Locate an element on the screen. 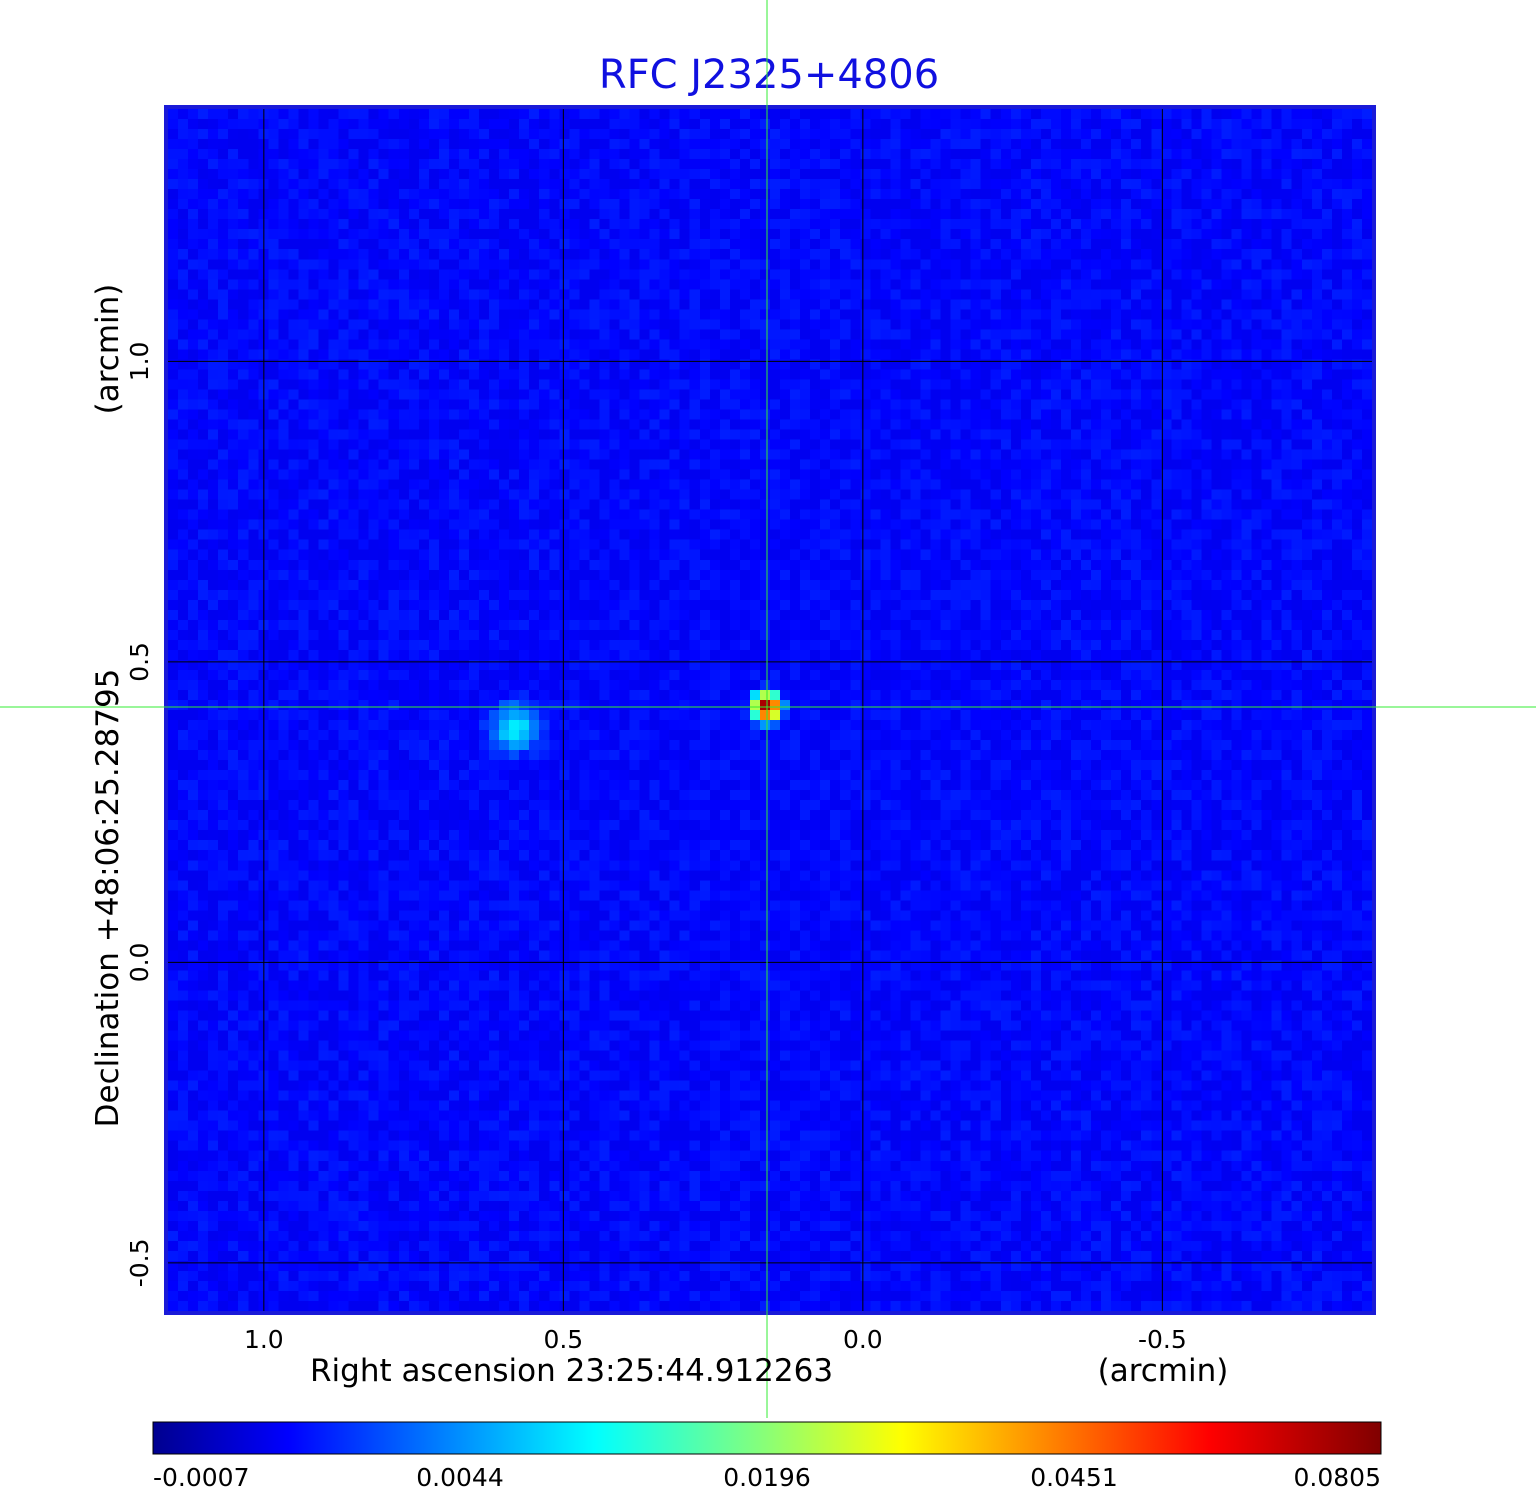  colorbar: -0.0007 0.0044 0.0196 0.0451 0.0805 is located at coordinates (767, 1456).